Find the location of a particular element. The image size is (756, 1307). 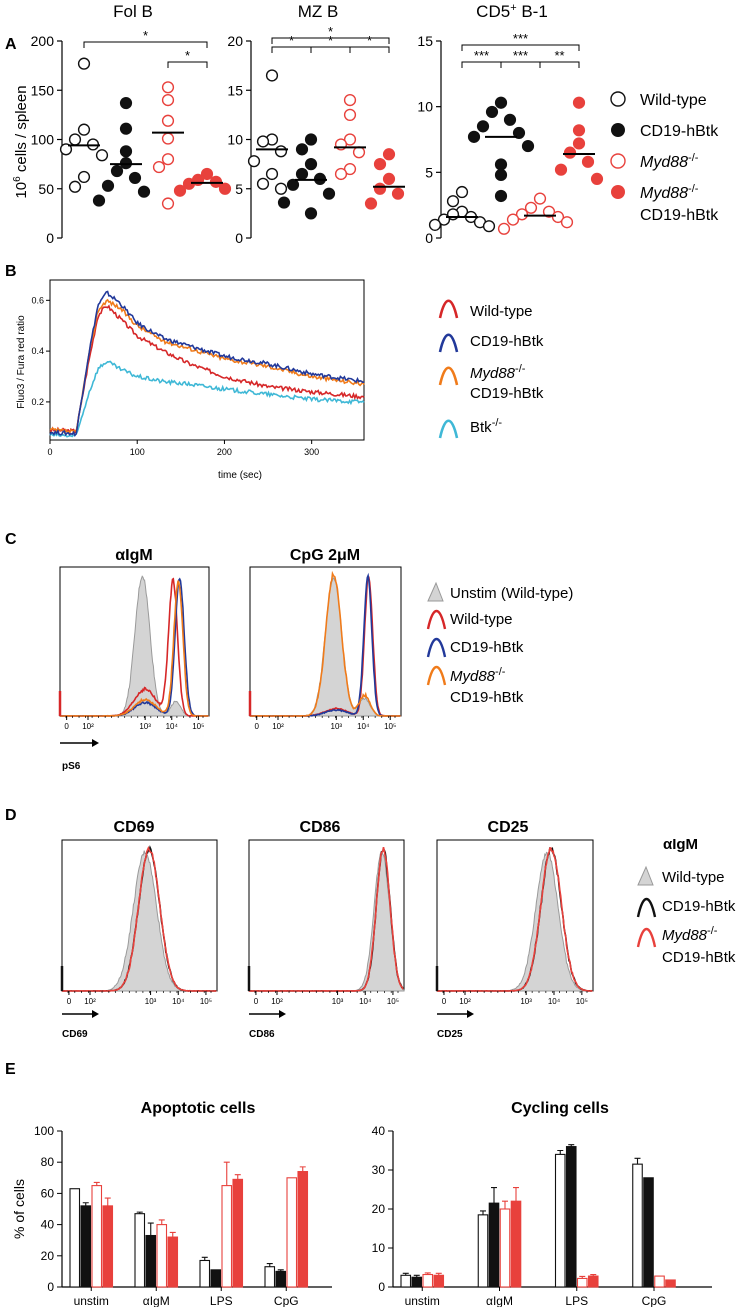

axis-label-cd69: CD69 is located at coordinates (75, 1034).